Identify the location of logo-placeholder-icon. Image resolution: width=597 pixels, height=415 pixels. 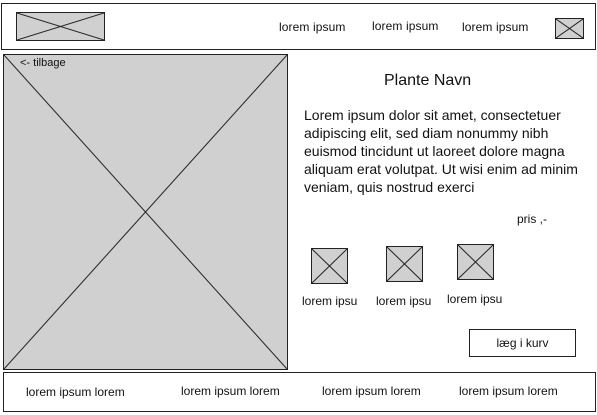
(60, 26).